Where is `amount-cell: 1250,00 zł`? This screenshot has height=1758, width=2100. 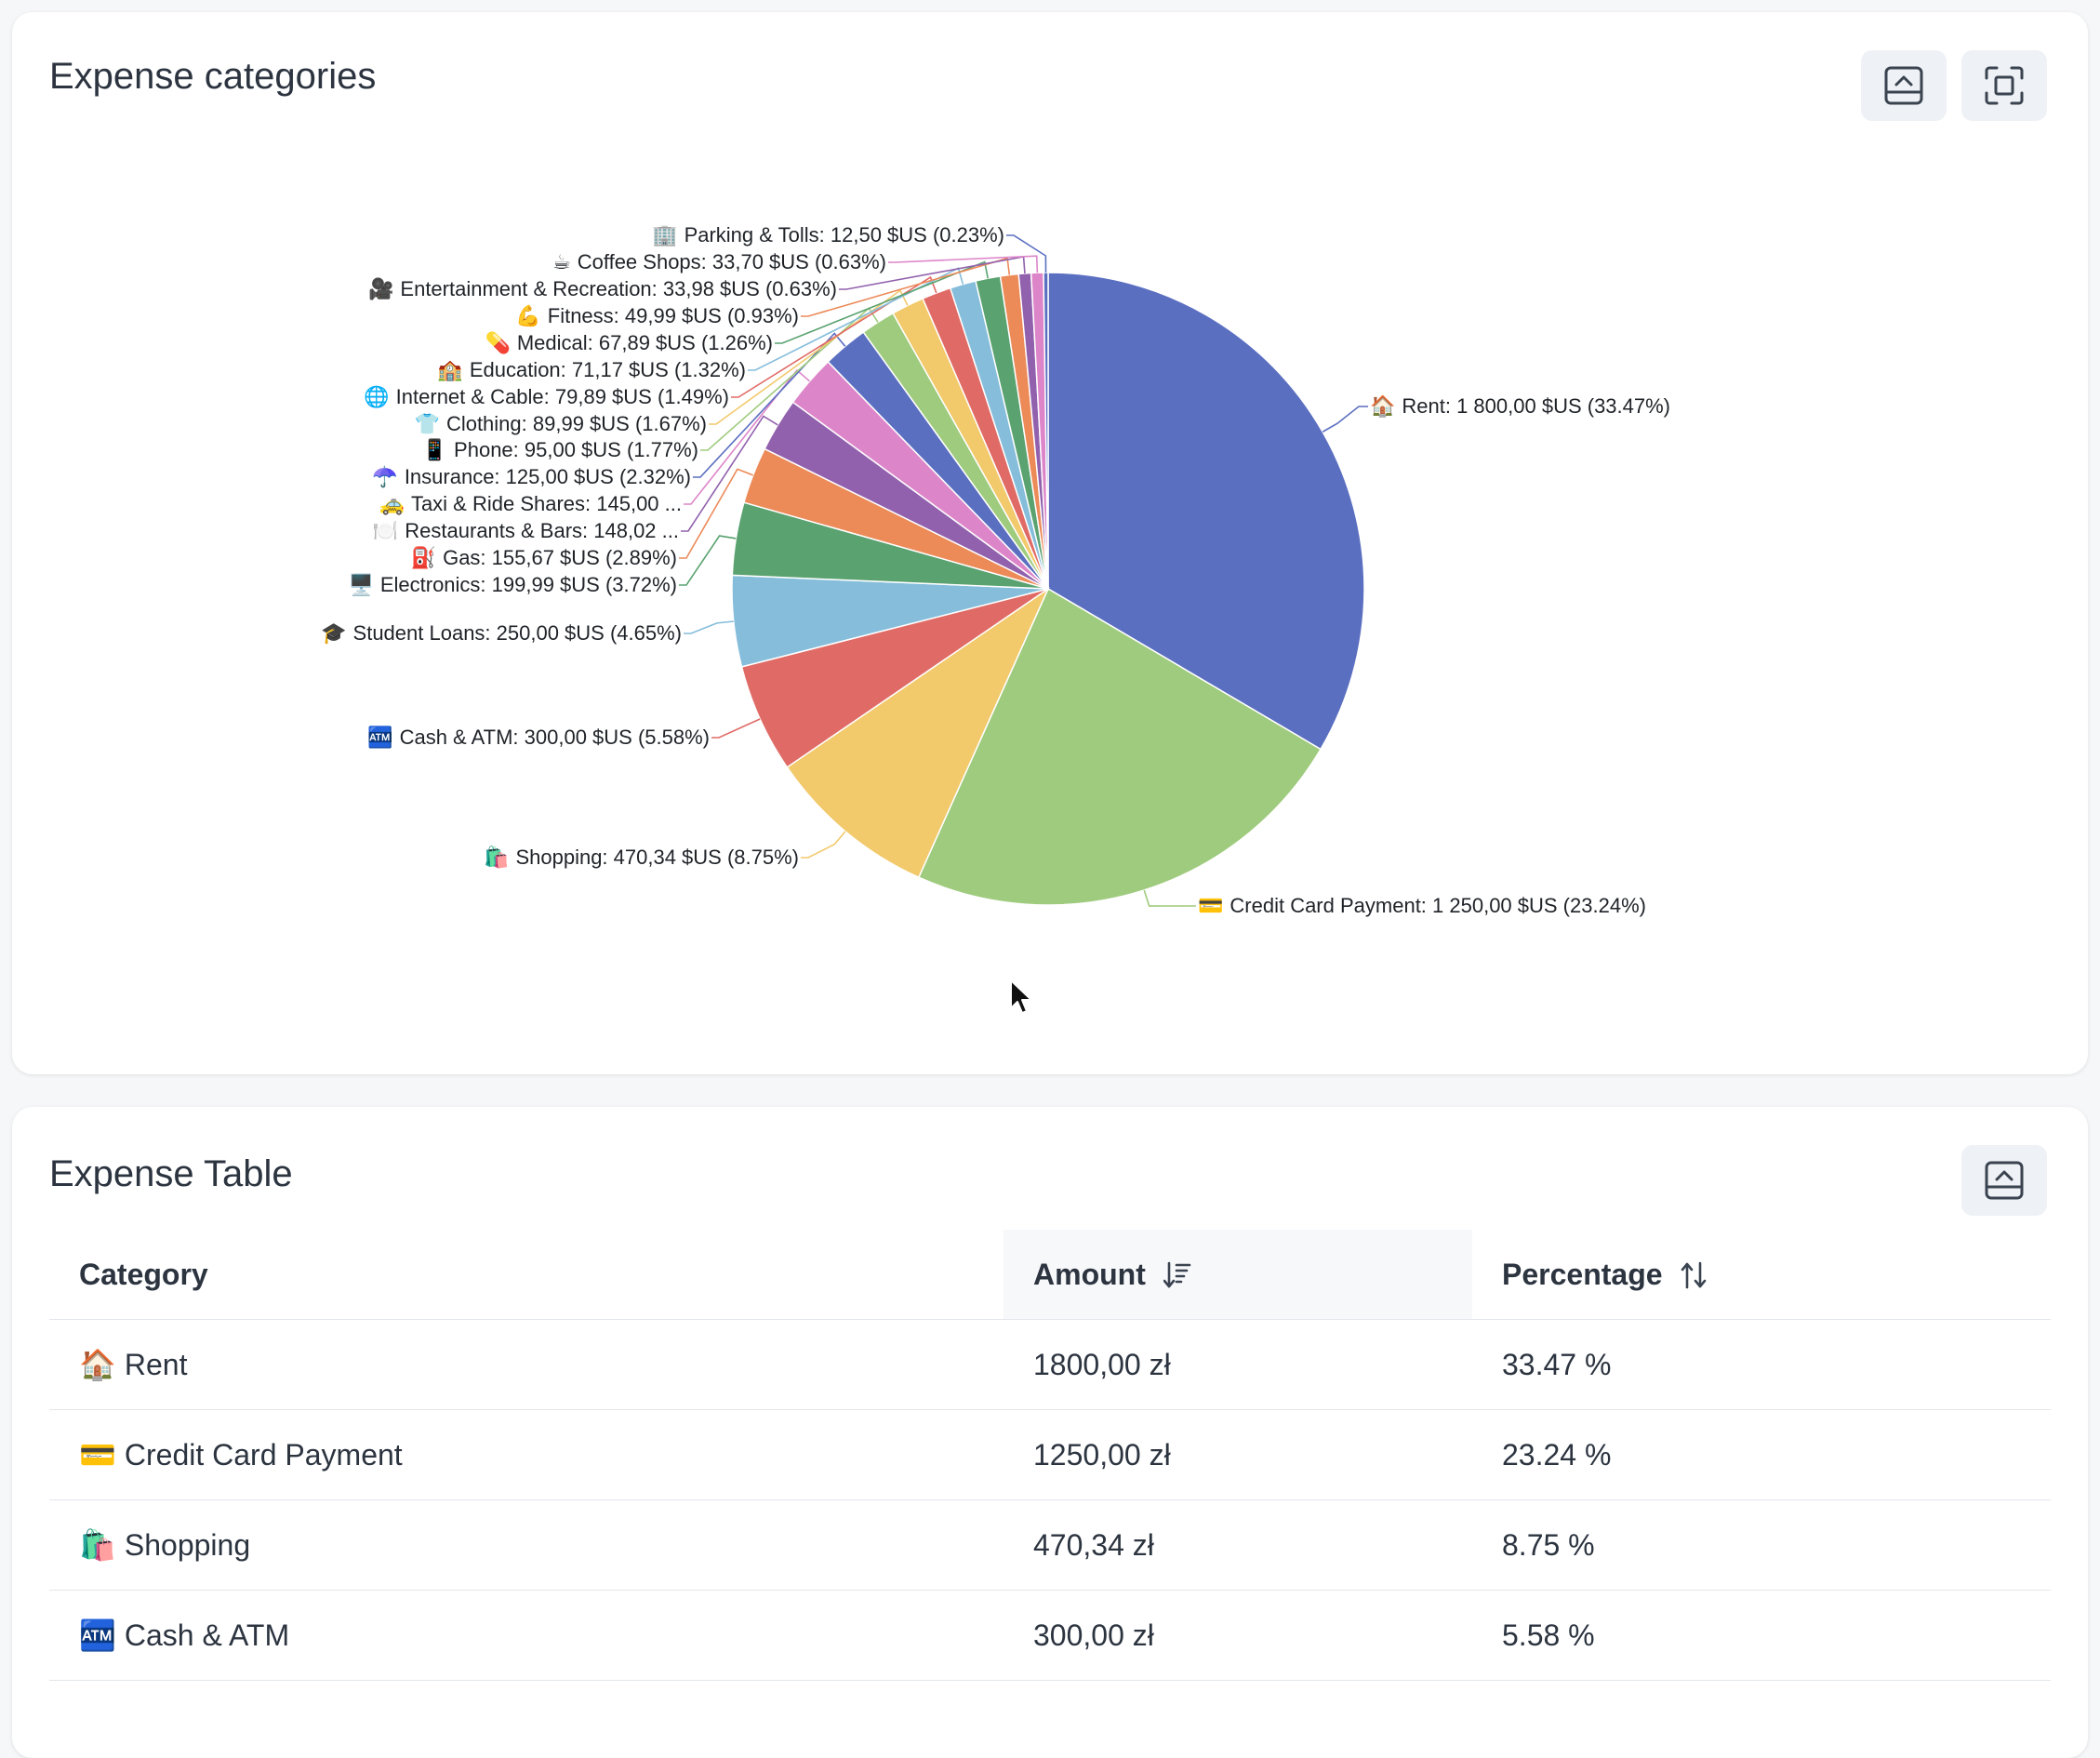
amount-cell: 1250,00 zł is located at coordinates (1237, 1454).